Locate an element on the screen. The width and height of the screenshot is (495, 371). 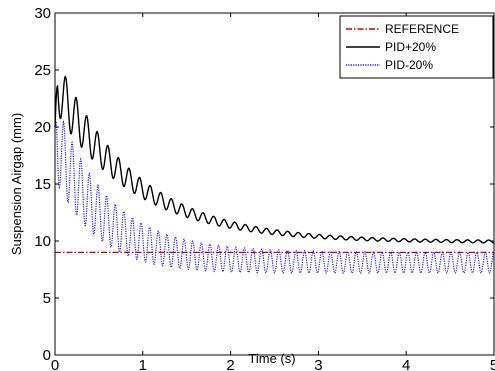
y-tick-label: 0 is located at coordinates (47, 355).